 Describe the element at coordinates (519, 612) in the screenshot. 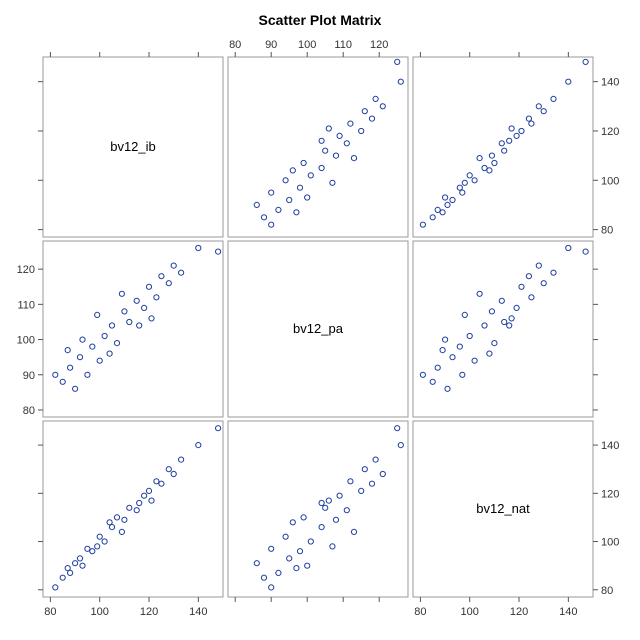

I see `x-tick-label: 120` at that location.